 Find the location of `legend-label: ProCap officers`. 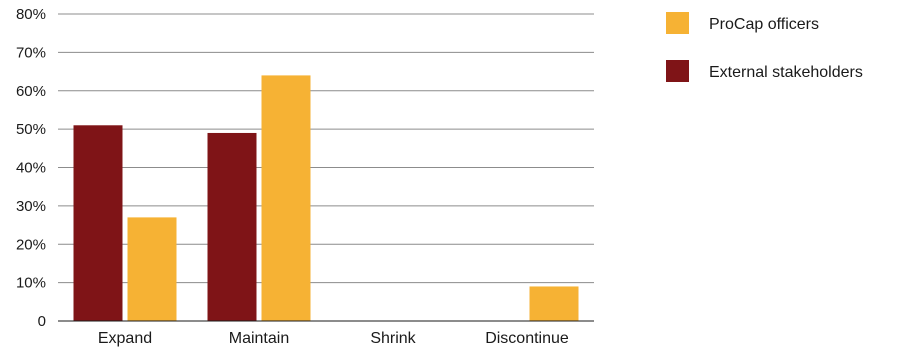

legend-label: ProCap officers is located at coordinates (764, 24).